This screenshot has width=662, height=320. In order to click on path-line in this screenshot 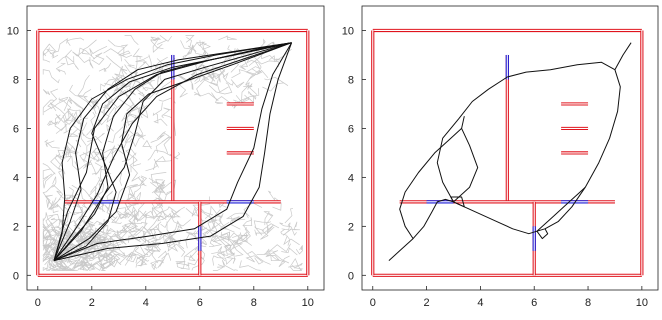, I will do `click(430, 183)`.